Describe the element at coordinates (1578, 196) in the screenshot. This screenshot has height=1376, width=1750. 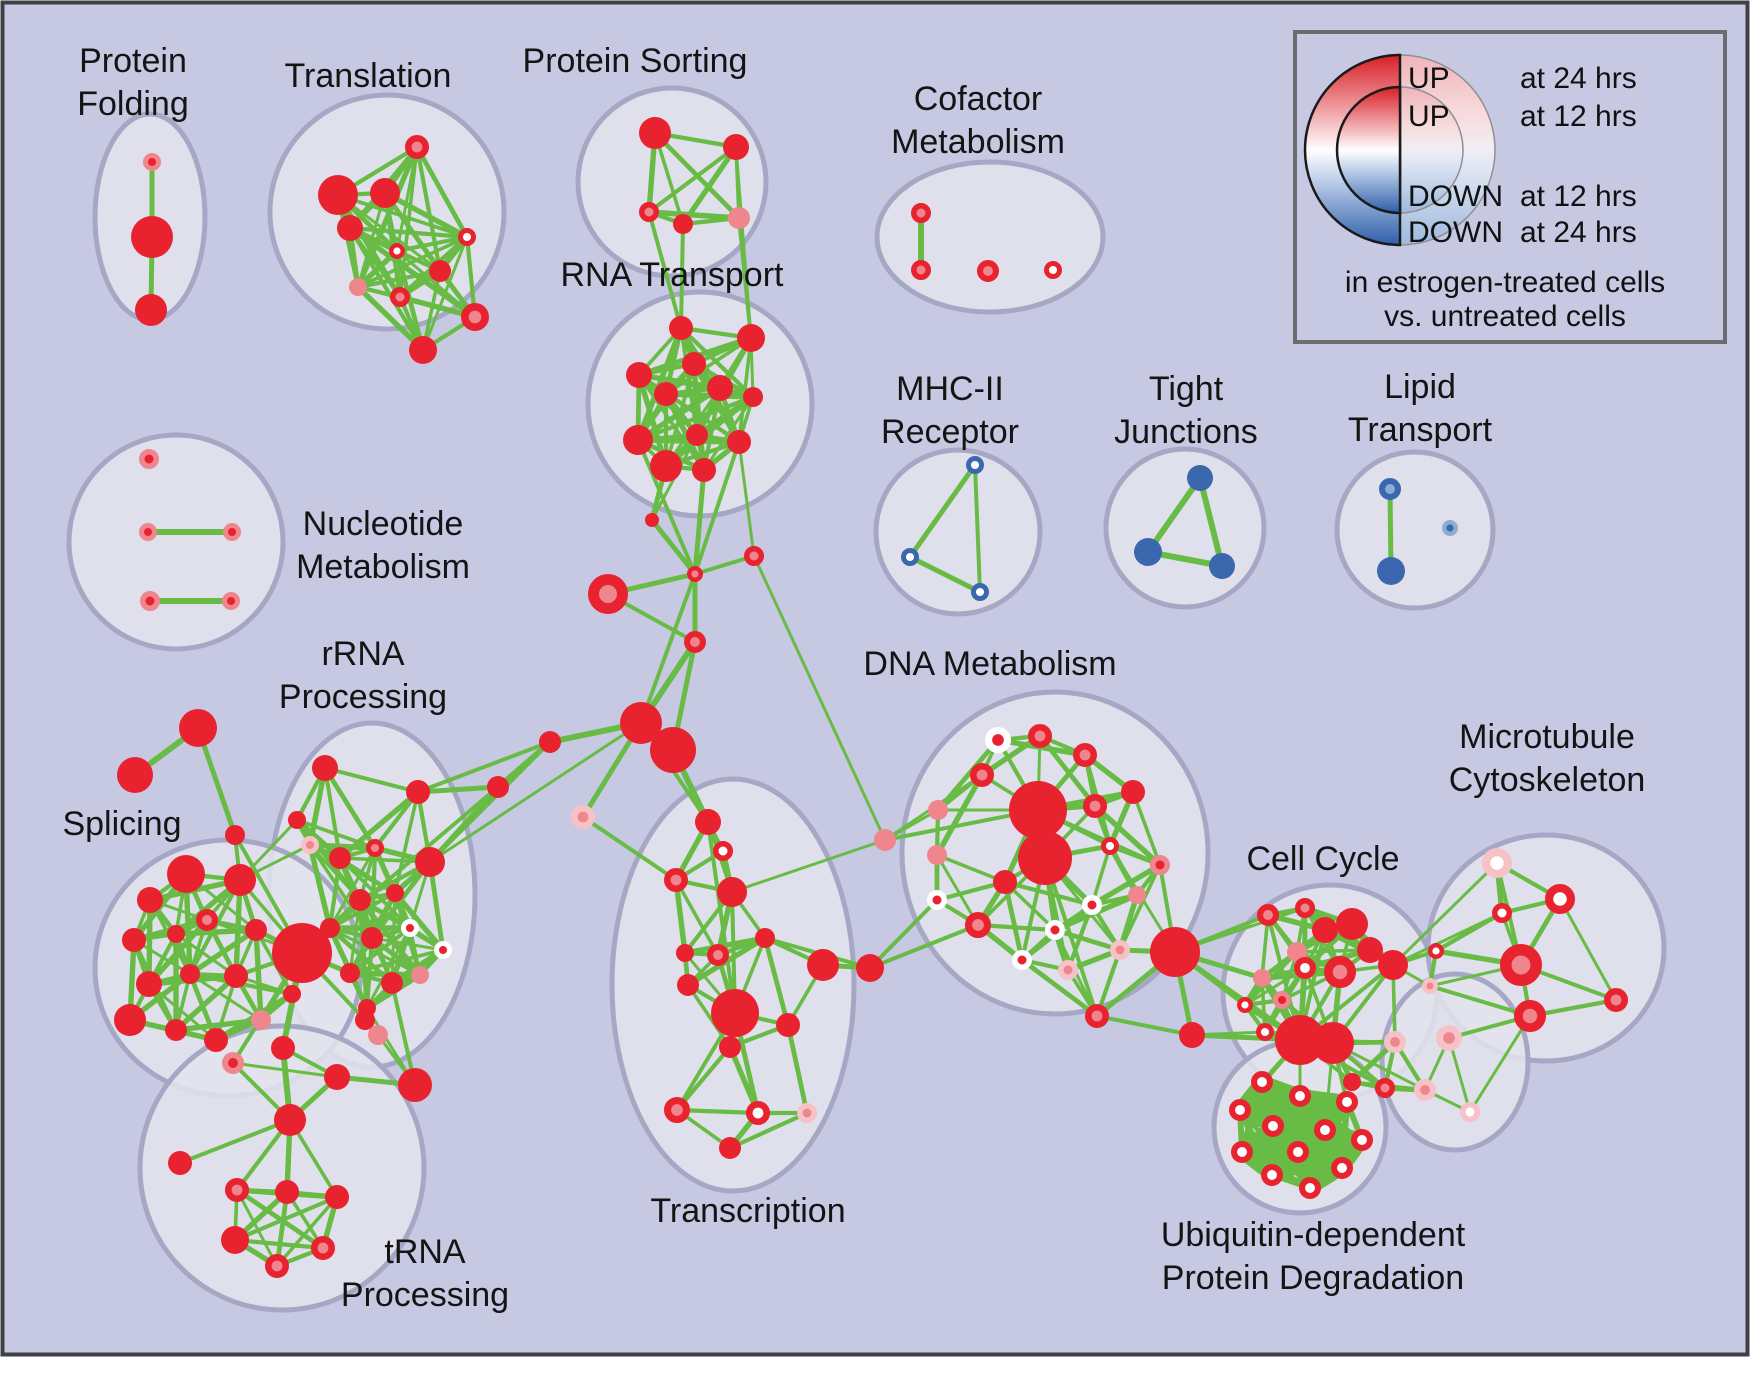
I see `legend-time-2: at 12 hrs` at that location.